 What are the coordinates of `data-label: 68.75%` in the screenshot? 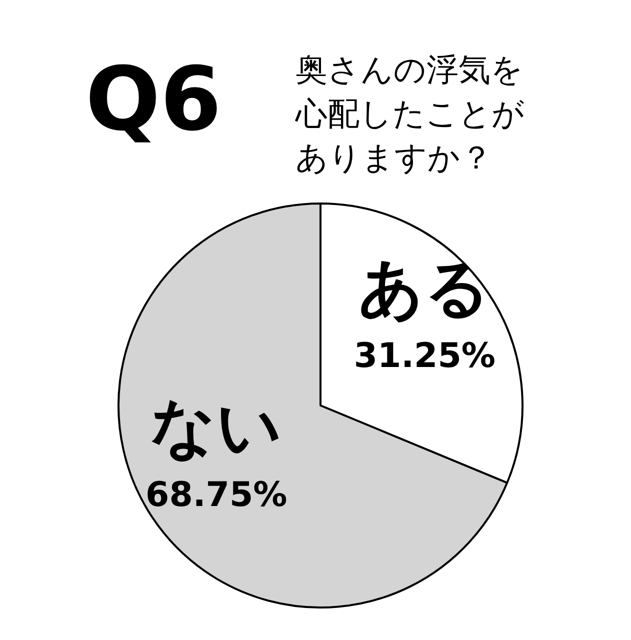 It's located at (217, 495).